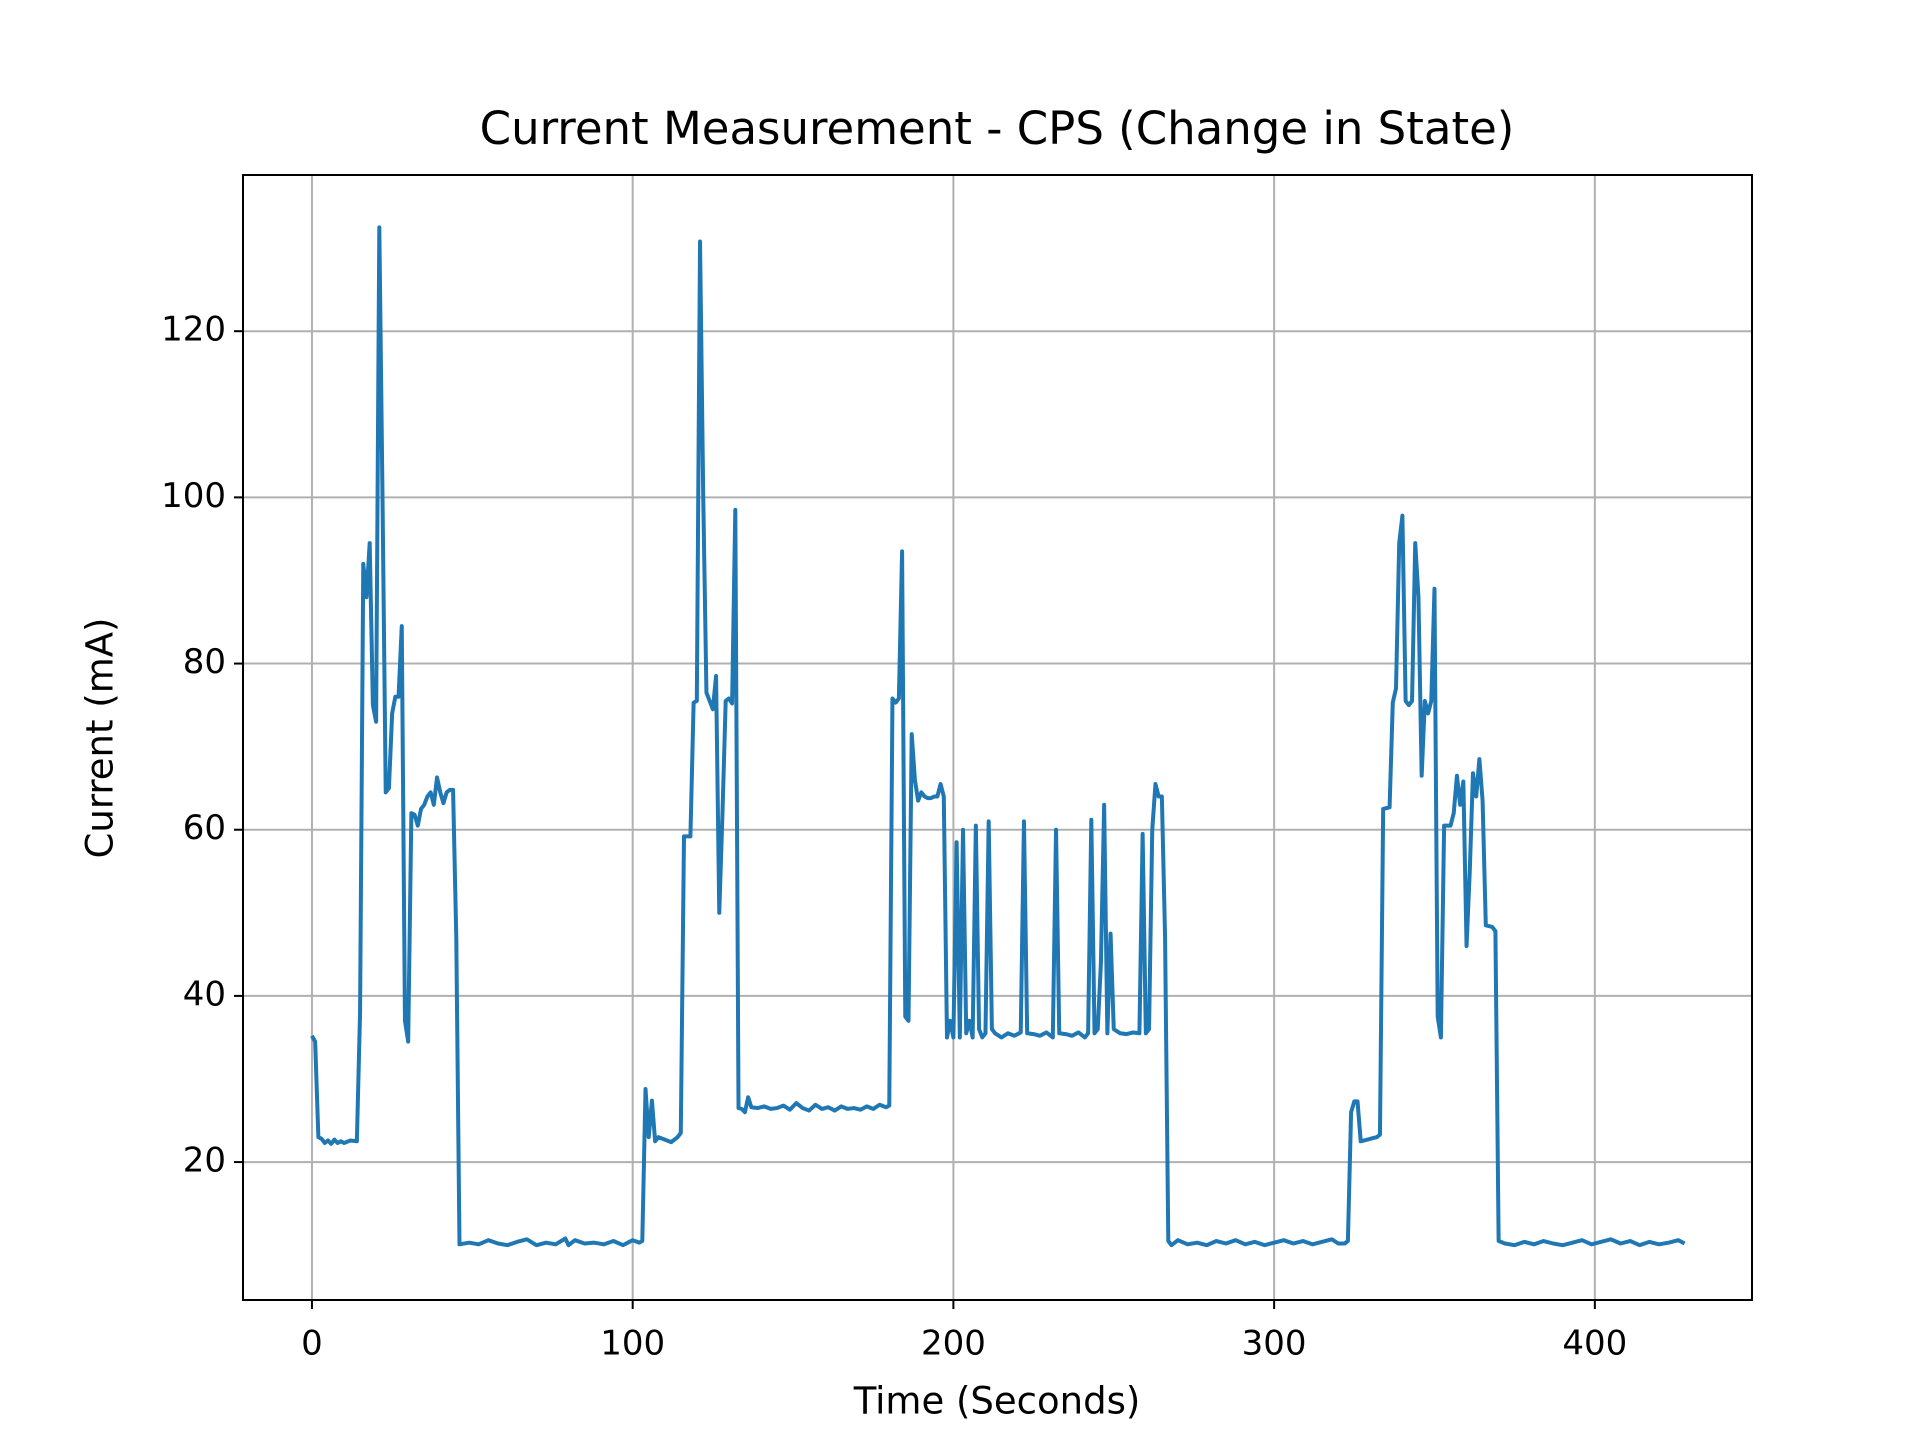  Describe the element at coordinates (1274, 1344) in the screenshot. I see `x-tick-label: 300` at that location.